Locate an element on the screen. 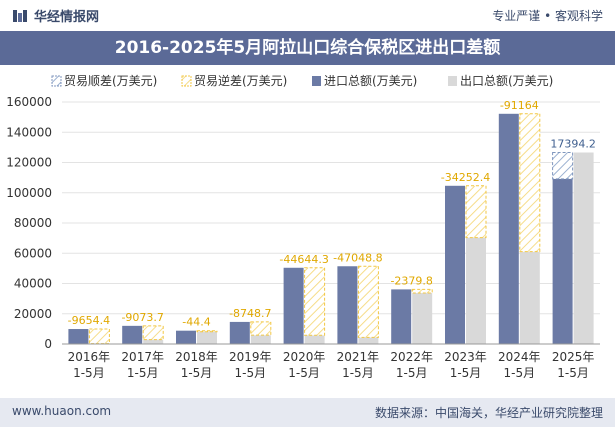 The image size is (615, 427). y-tick-label: 100000 is located at coordinates (29, 193).